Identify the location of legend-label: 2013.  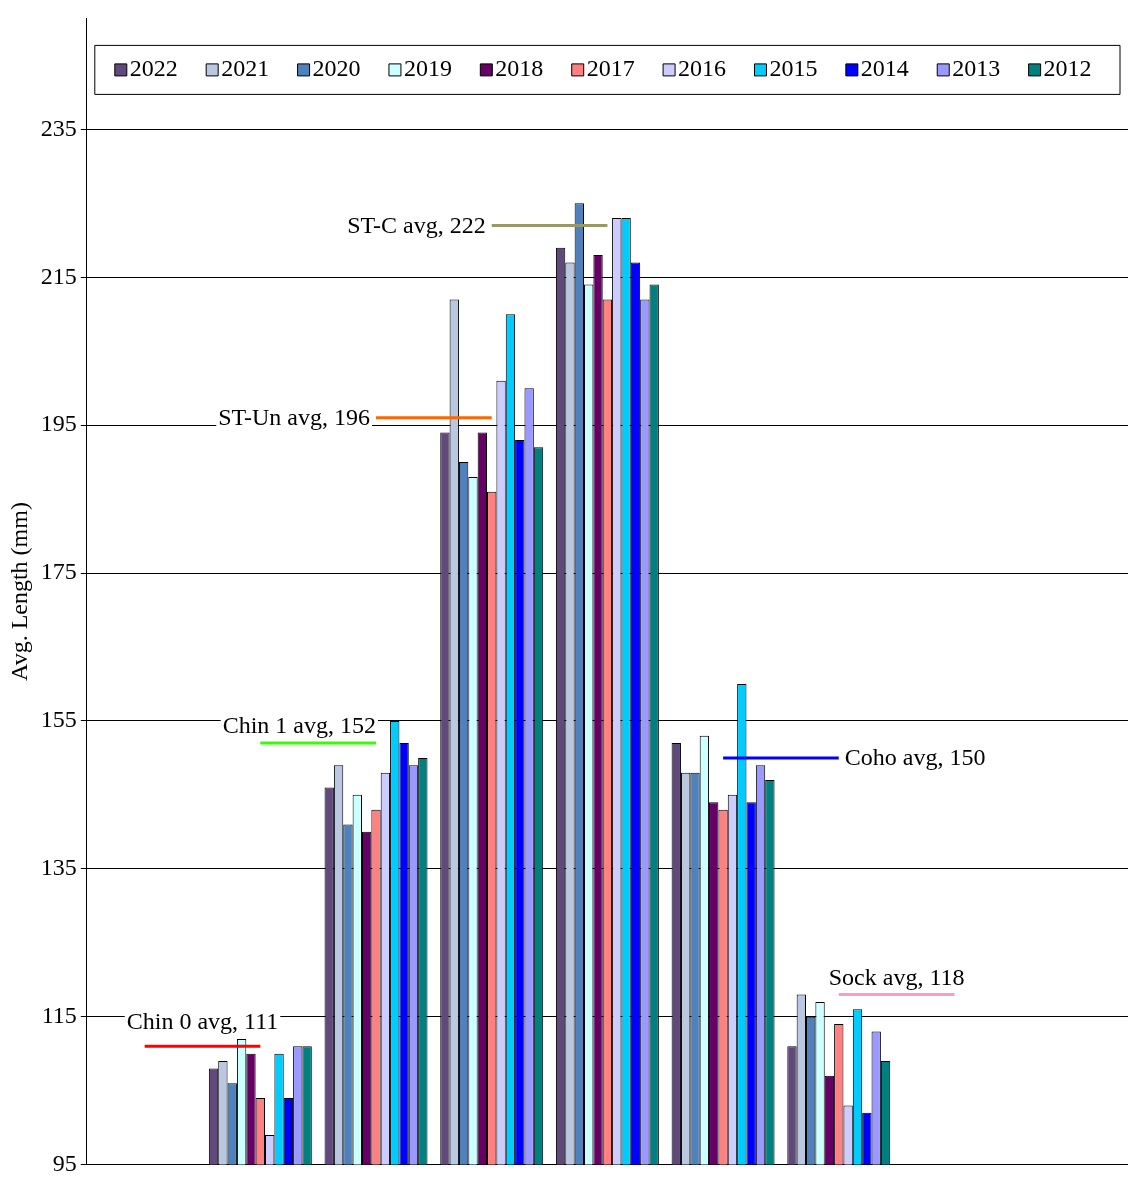
(976, 68).